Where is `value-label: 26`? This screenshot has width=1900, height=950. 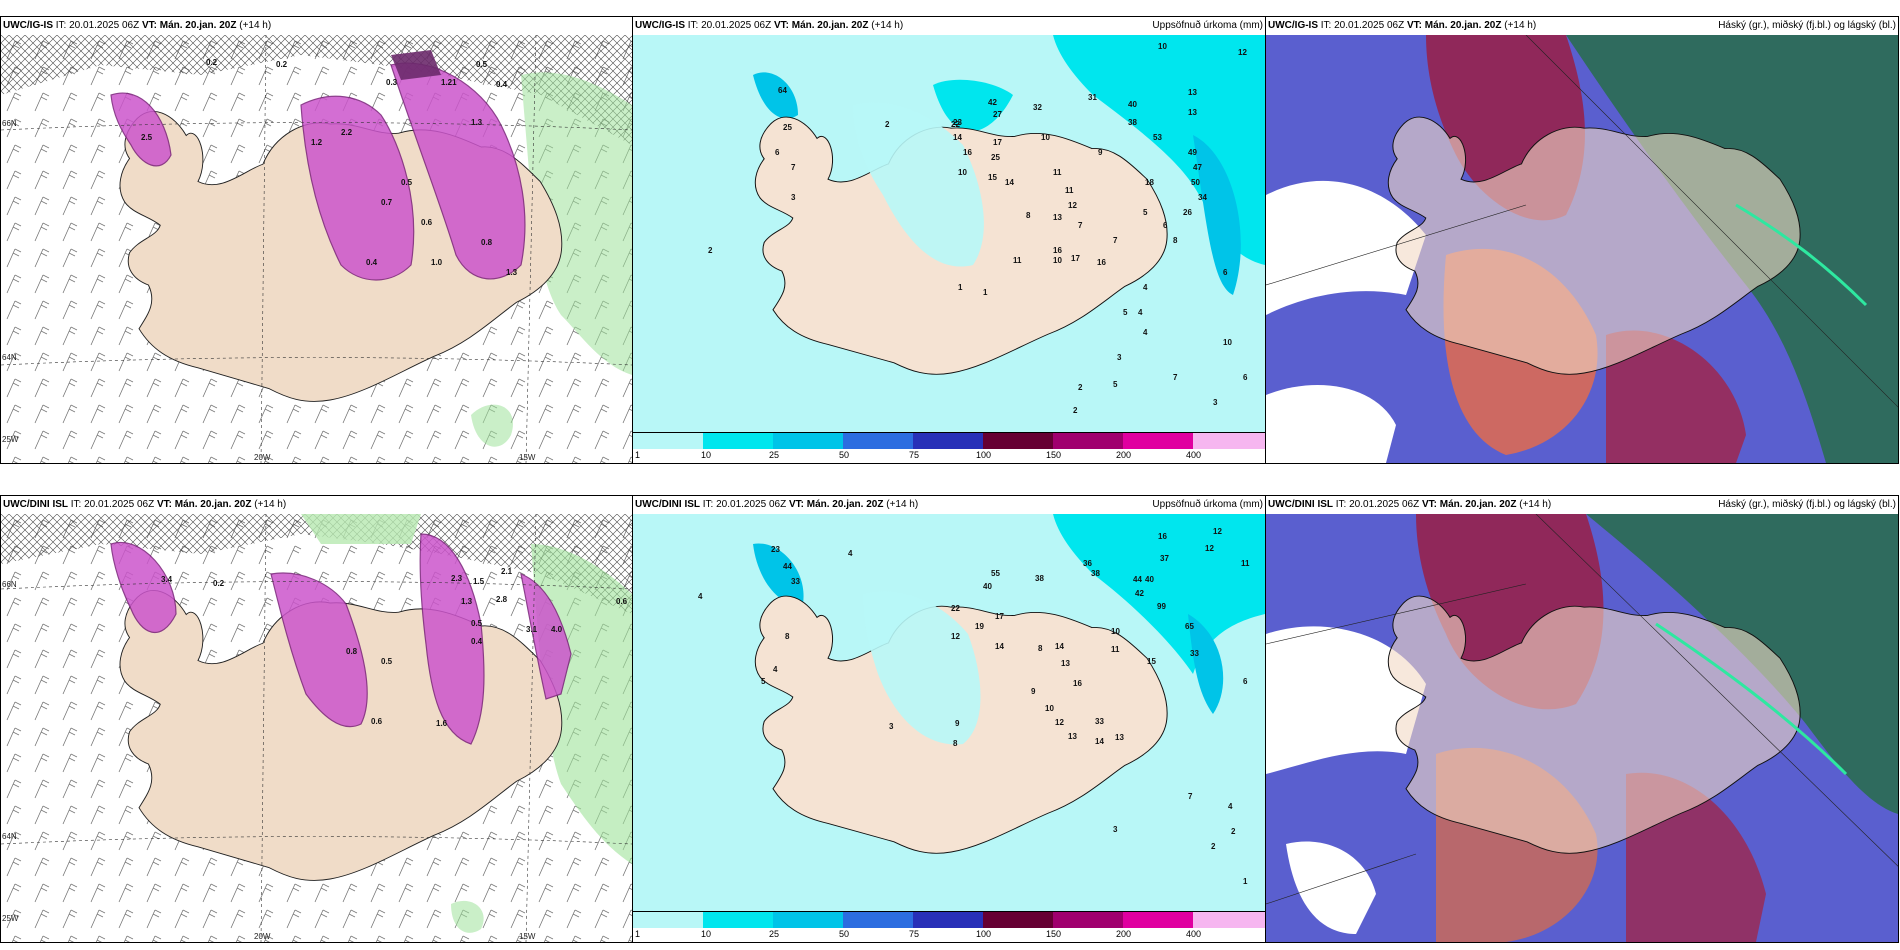 value-label: 26 is located at coordinates (1187, 212).